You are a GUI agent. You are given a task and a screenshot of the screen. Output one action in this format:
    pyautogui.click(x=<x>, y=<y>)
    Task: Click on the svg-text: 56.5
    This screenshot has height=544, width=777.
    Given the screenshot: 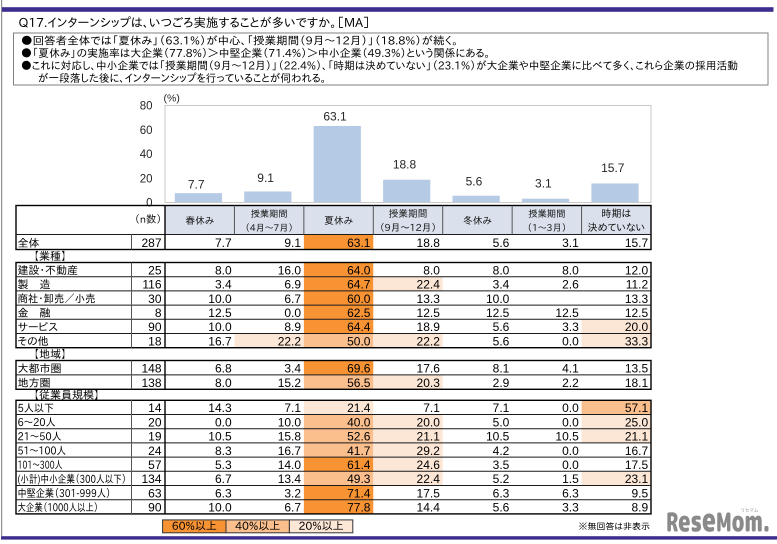 What is the action you would take?
    pyautogui.click(x=359, y=383)
    